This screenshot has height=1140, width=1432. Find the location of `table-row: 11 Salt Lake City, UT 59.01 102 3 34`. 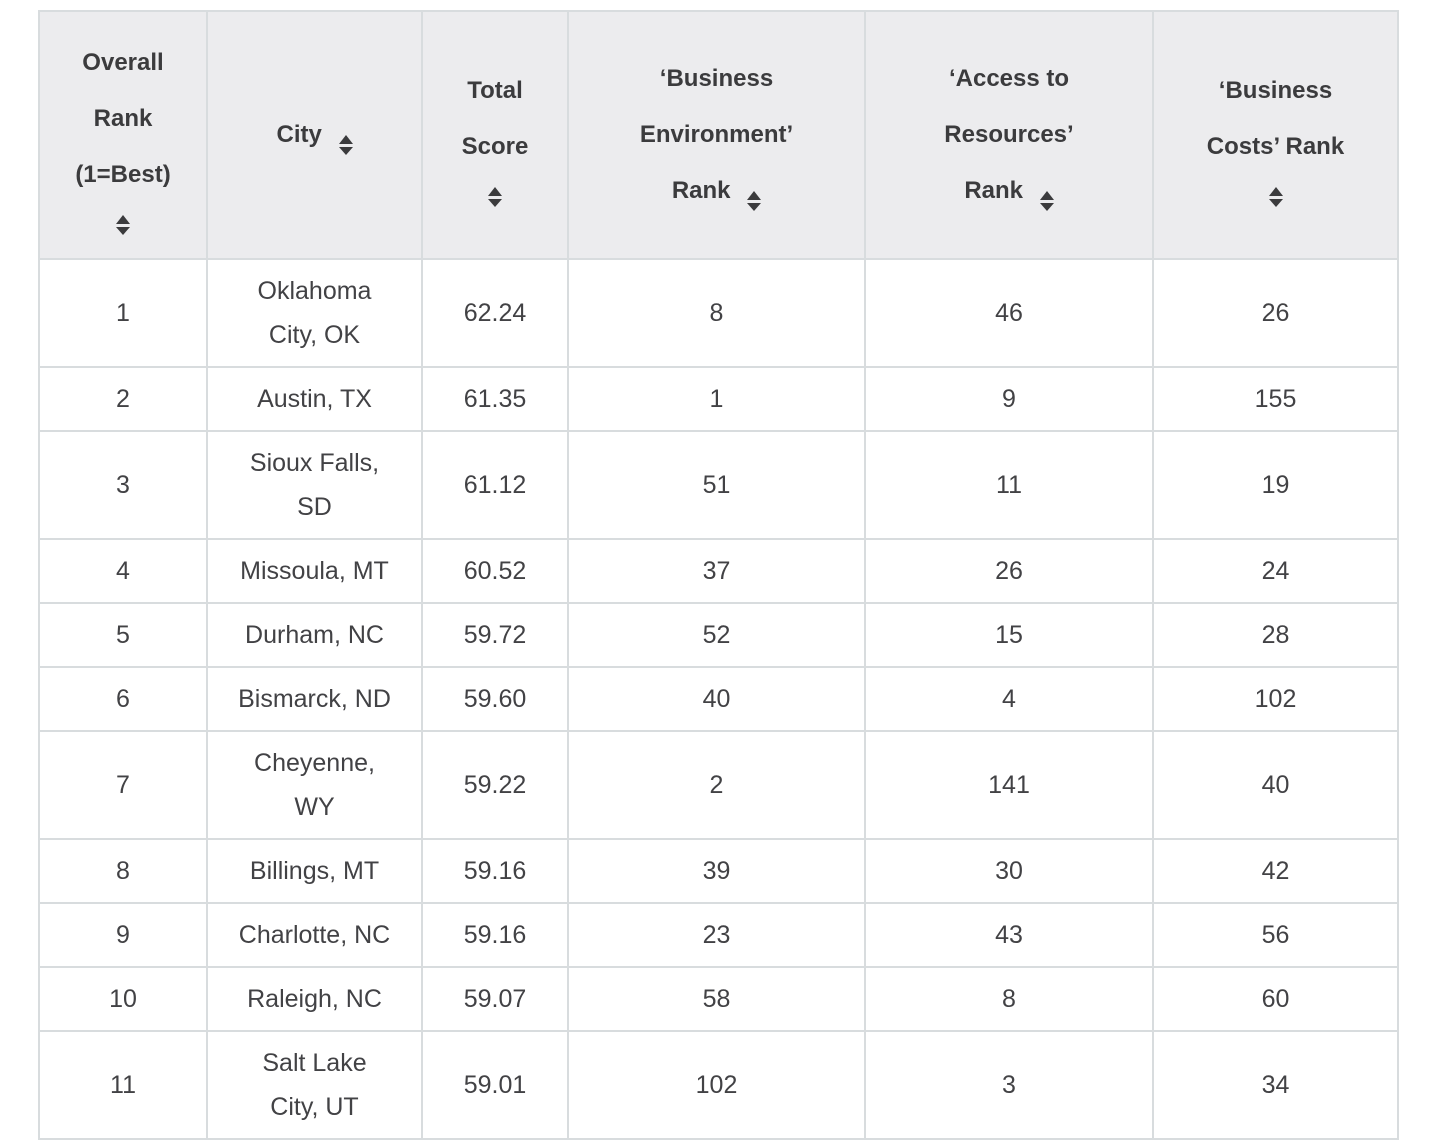

table-row: 11 Salt Lake City, UT 59.01 102 3 34 is located at coordinates (718, 1085).